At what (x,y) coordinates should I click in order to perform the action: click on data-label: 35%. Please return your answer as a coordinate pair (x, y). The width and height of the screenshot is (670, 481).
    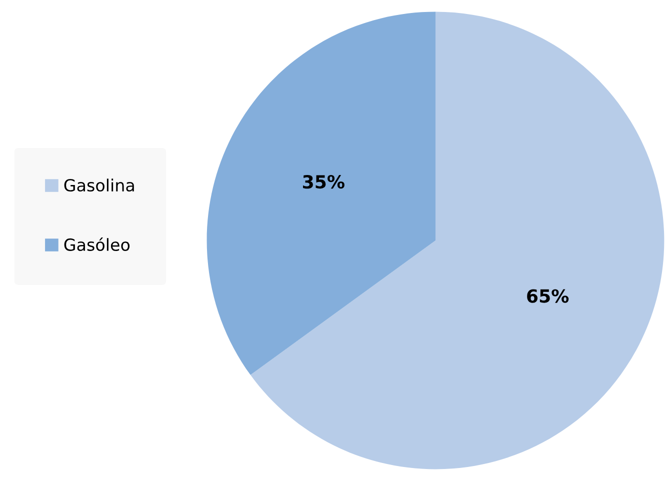
    Looking at the image, I should click on (323, 181).